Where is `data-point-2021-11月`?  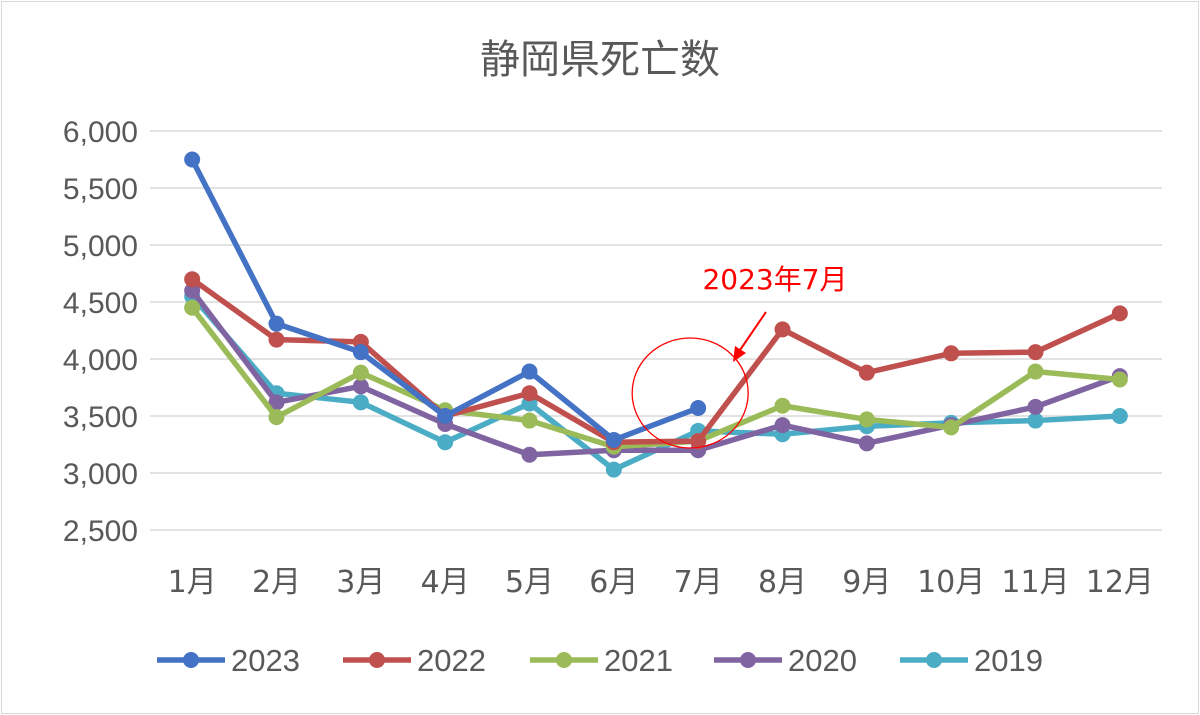 data-point-2021-11月 is located at coordinates (1035, 371).